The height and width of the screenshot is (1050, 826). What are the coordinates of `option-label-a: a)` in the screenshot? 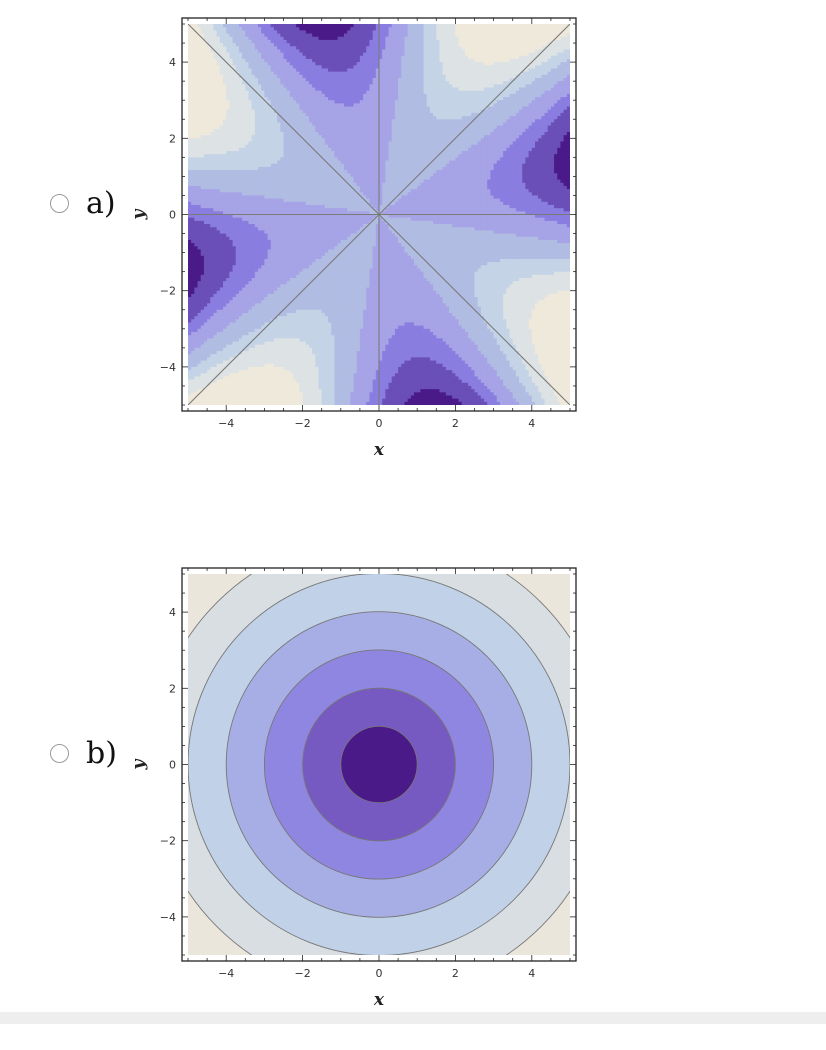 It's located at (101, 203).